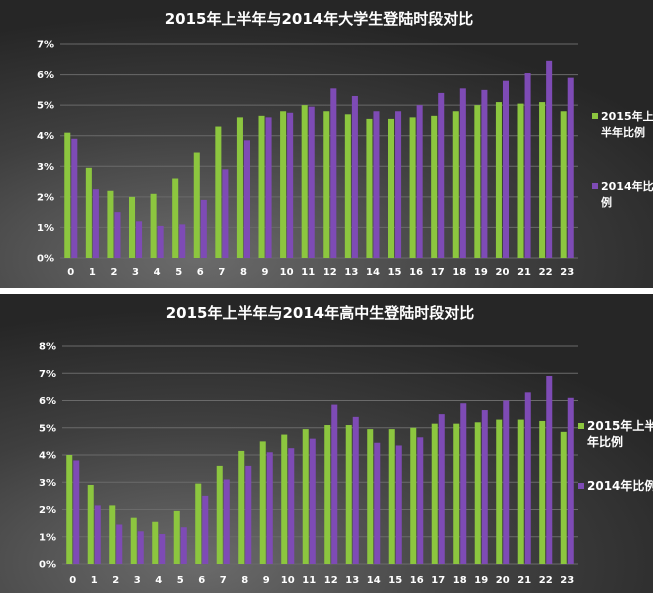  I want to click on x-tick-label: 14, so click(373, 272).